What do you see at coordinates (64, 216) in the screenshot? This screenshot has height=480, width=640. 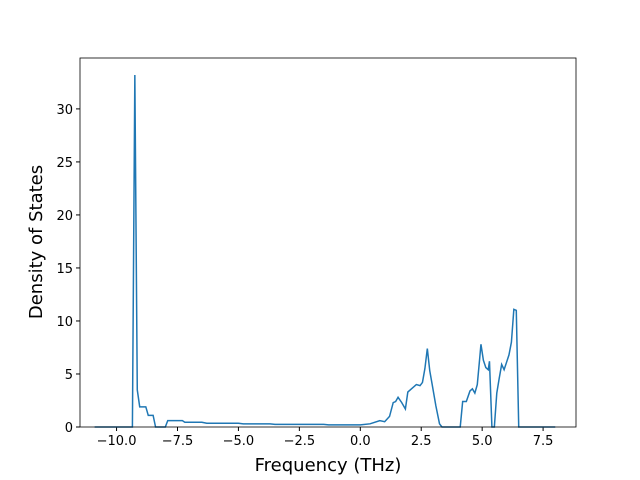 I see `y-tick-label: 20` at bounding box center [64, 216].